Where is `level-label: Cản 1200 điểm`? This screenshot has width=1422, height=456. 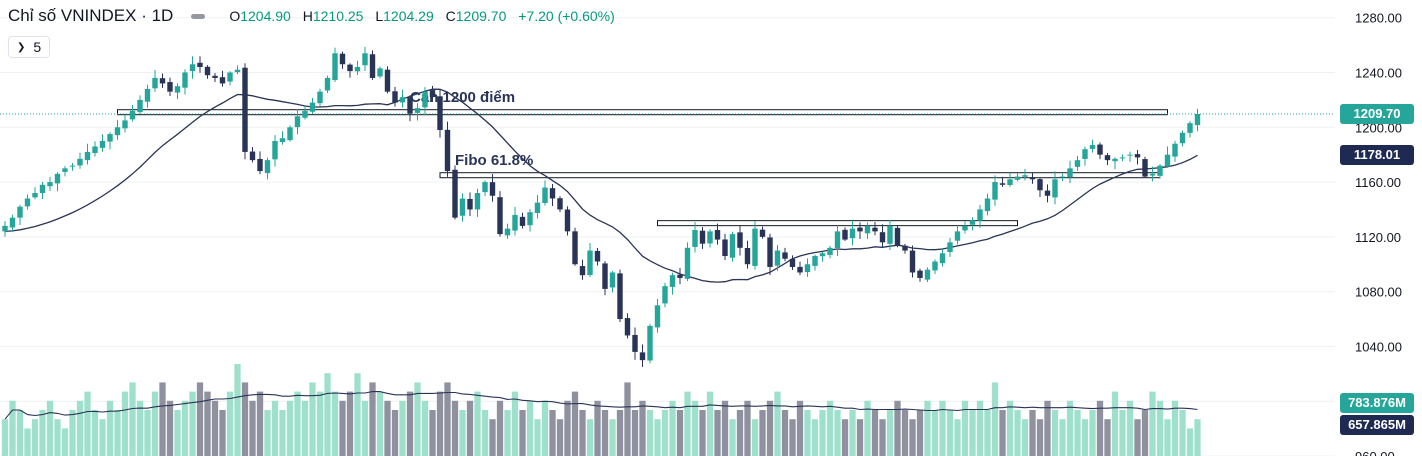 level-label: Cản 1200 điểm is located at coordinates (462, 97).